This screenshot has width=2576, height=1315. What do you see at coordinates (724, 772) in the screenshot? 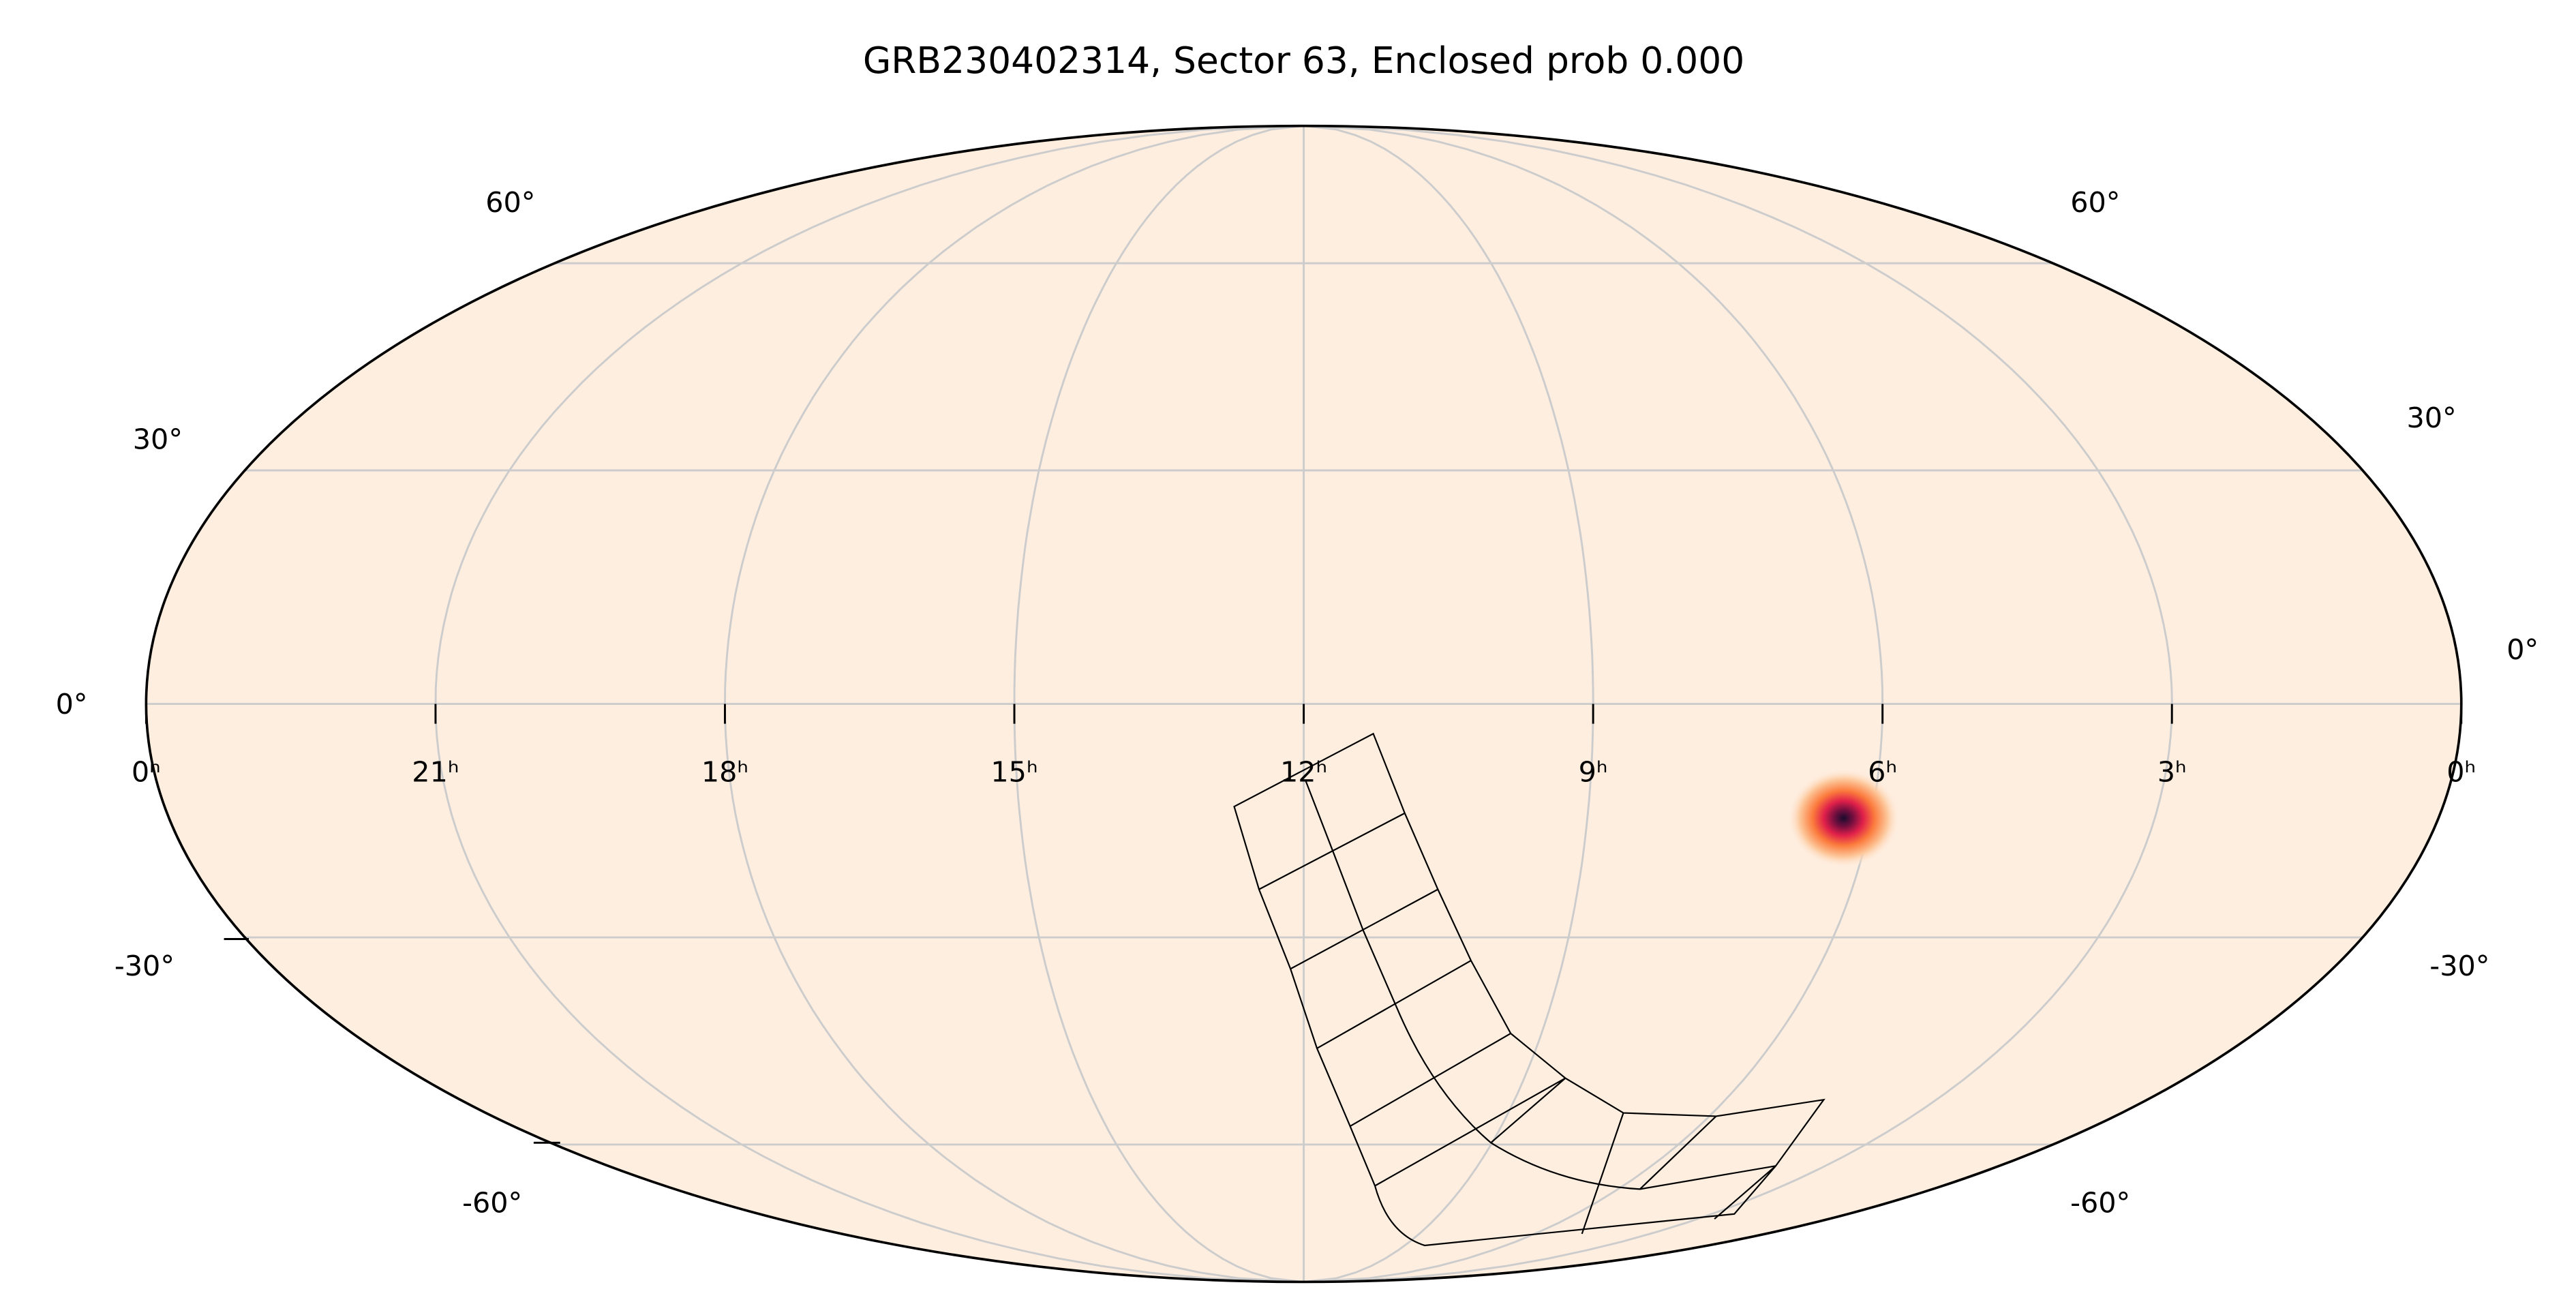
I see `ra-label: 18ʰ` at bounding box center [724, 772].